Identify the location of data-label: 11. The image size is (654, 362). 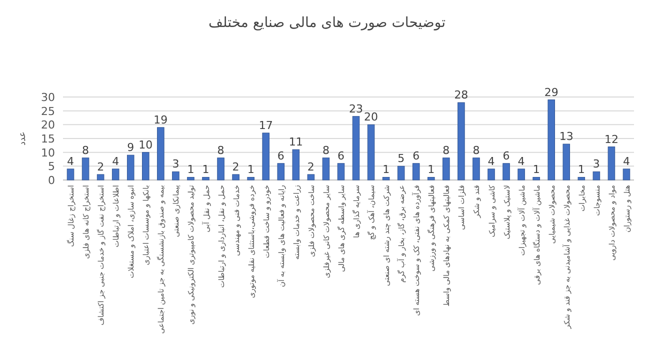
(295, 142).